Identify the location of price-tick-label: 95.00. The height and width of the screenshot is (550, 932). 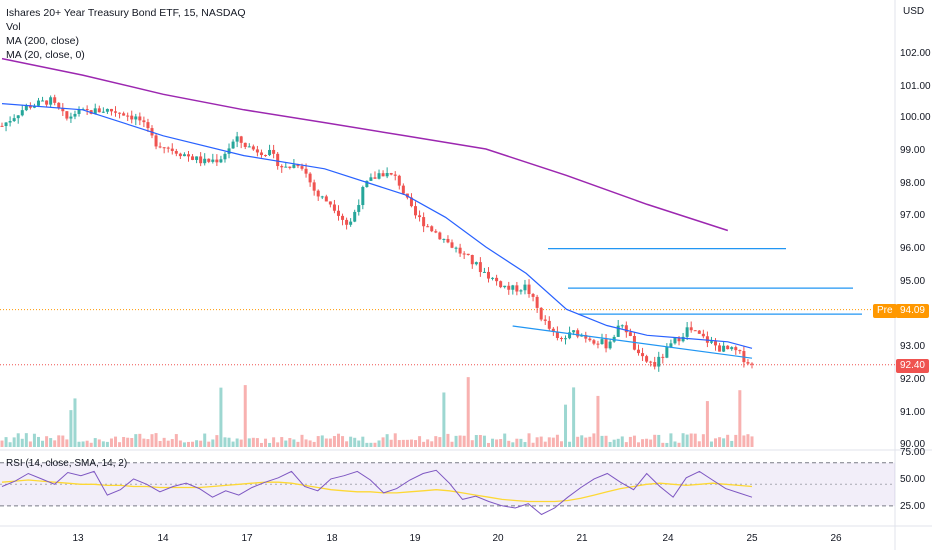
(912, 281).